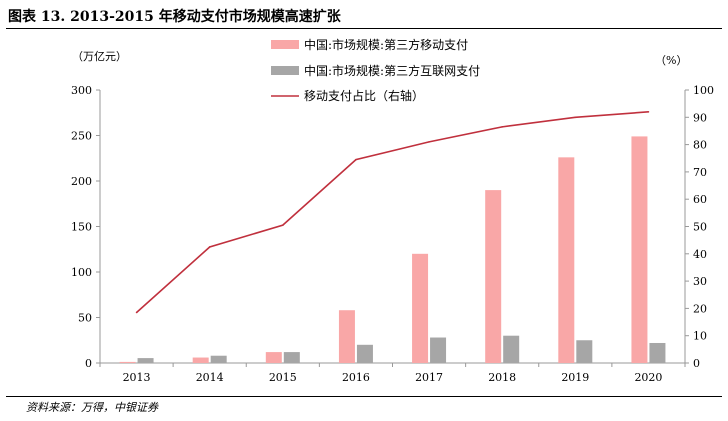 This screenshot has height=421, width=728. What do you see at coordinates (700, 281) in the screenshot?
I see `right-tick-label: 30` at bounding box center [700, 281].